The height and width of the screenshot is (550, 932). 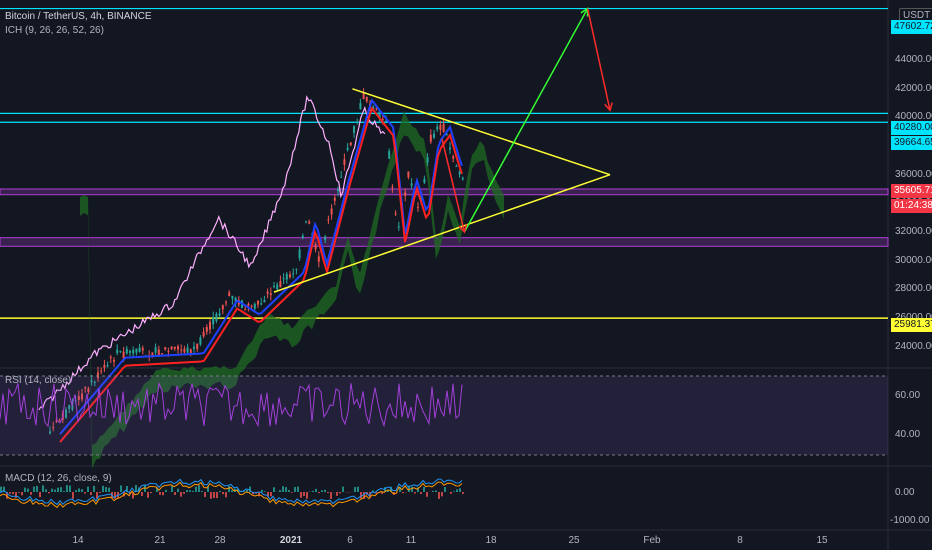 What do you see at coordinates (908, 434) in the screenshot?
I see `rsi-tick-40: 40.00` at bounding box center [908, 434].